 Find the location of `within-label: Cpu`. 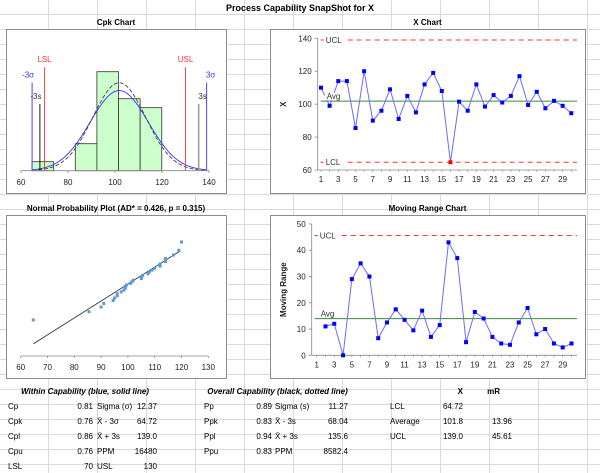

within-label: Cpu is located at coordinates (15, 451).